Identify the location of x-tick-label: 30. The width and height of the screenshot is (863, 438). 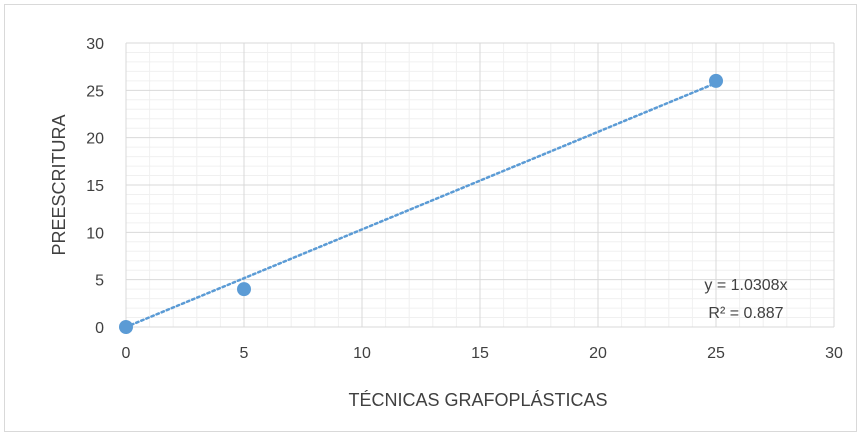
(834, 353).